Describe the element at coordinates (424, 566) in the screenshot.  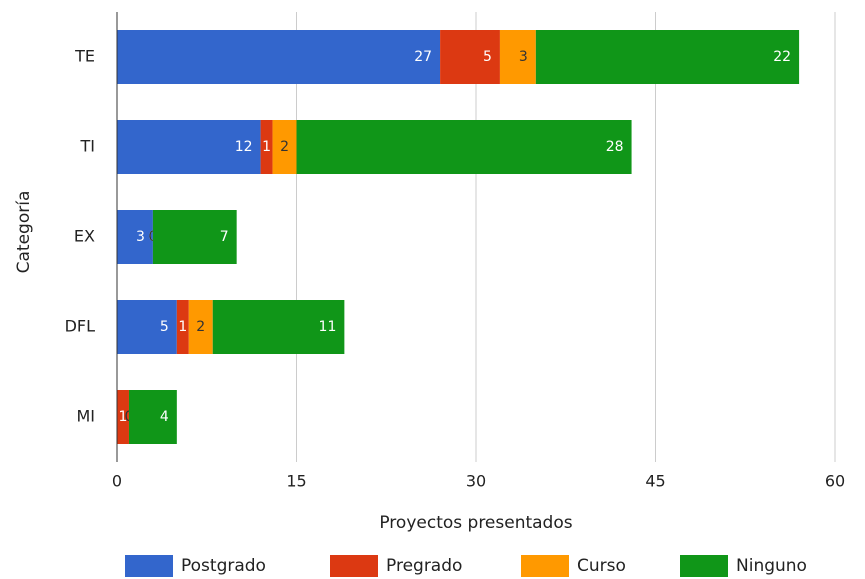
I see `legend-label: Pregrado` at that location.